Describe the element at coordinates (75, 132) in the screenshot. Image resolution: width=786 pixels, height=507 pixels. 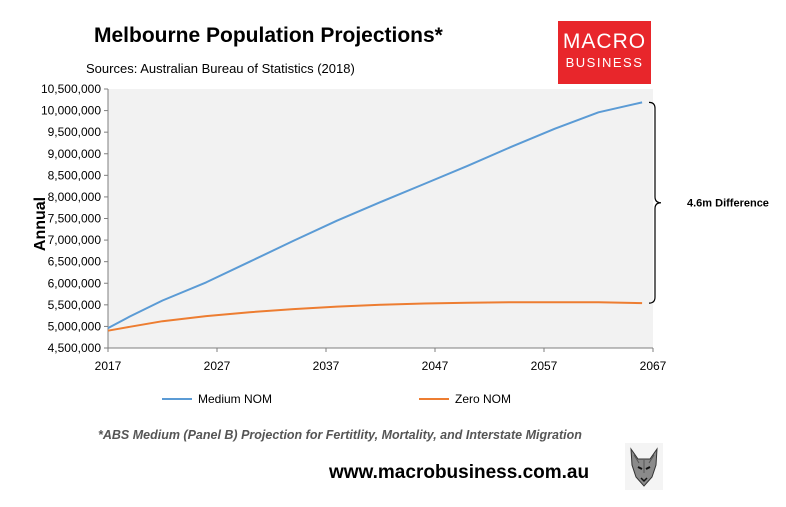
I see `y-tick-label: 9,500,000` at that location.